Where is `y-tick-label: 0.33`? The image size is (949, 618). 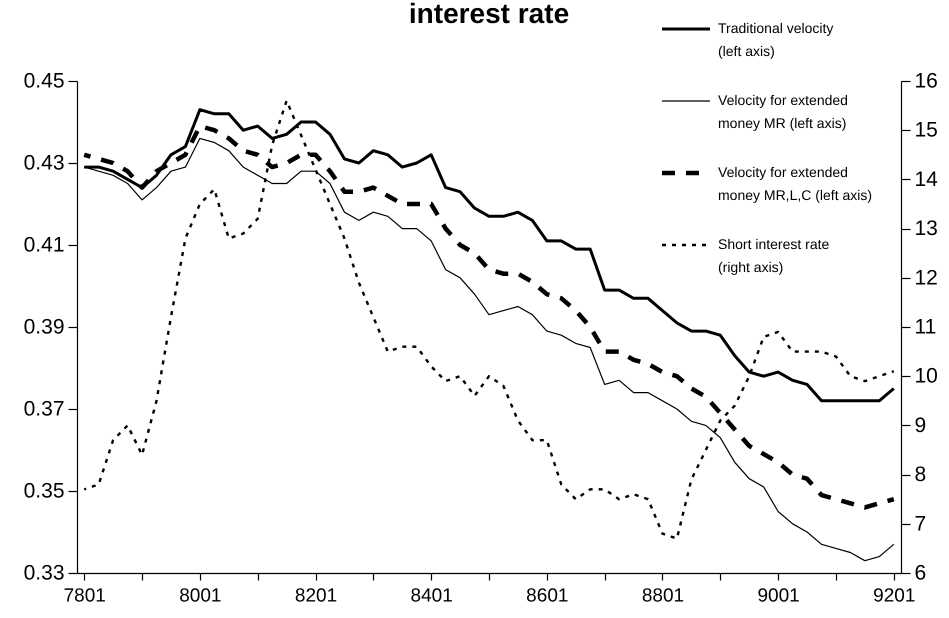 y-tick-label: 0.33 is located at coordinates (44, 573).